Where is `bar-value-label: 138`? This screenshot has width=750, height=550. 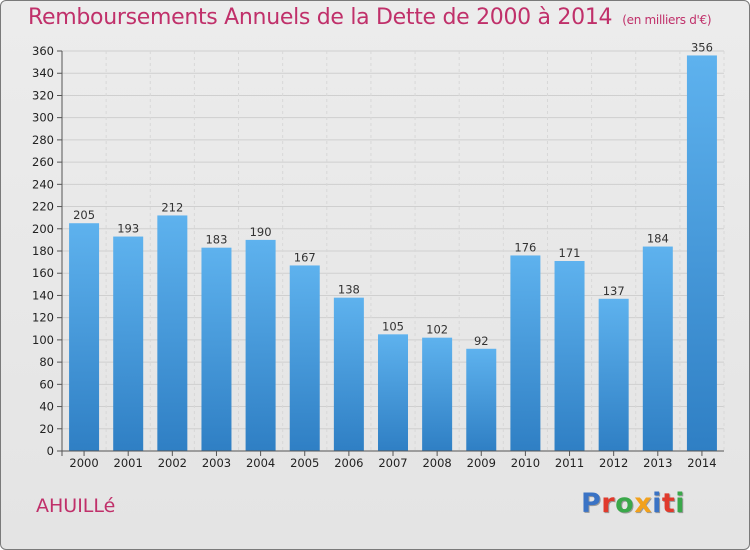
bar-value-label: 138 is located at coordinates (349, 290).